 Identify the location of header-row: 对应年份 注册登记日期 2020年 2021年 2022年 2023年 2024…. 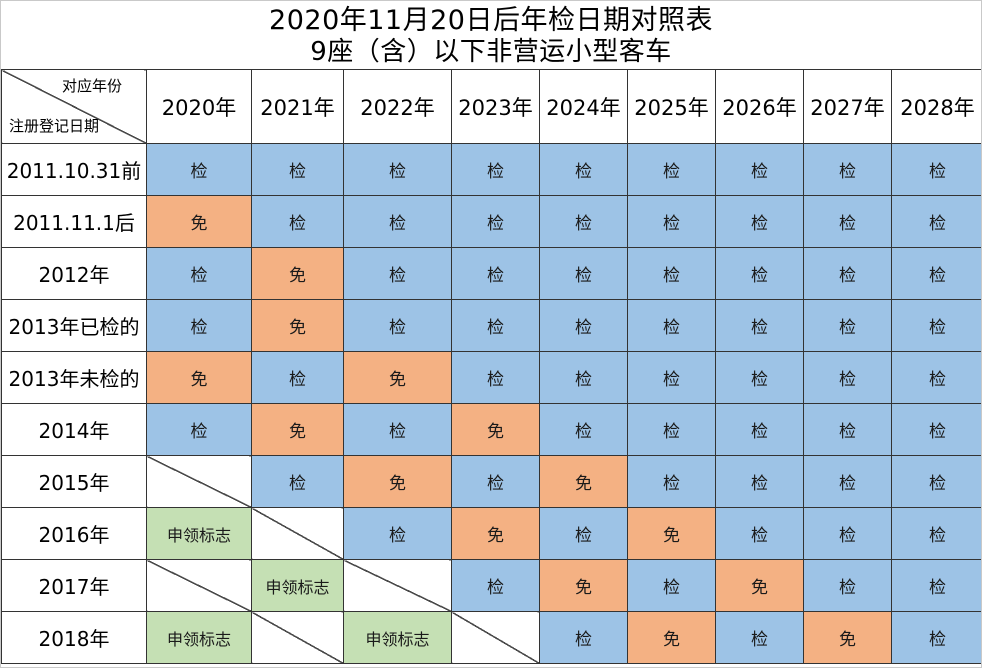
(491, 106).